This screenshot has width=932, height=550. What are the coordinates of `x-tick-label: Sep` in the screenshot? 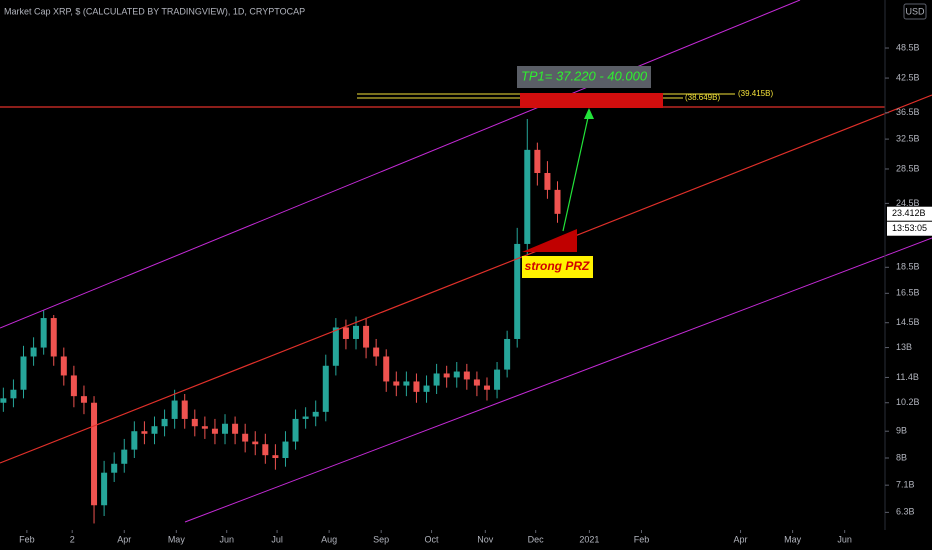 It's located at (381, 539).